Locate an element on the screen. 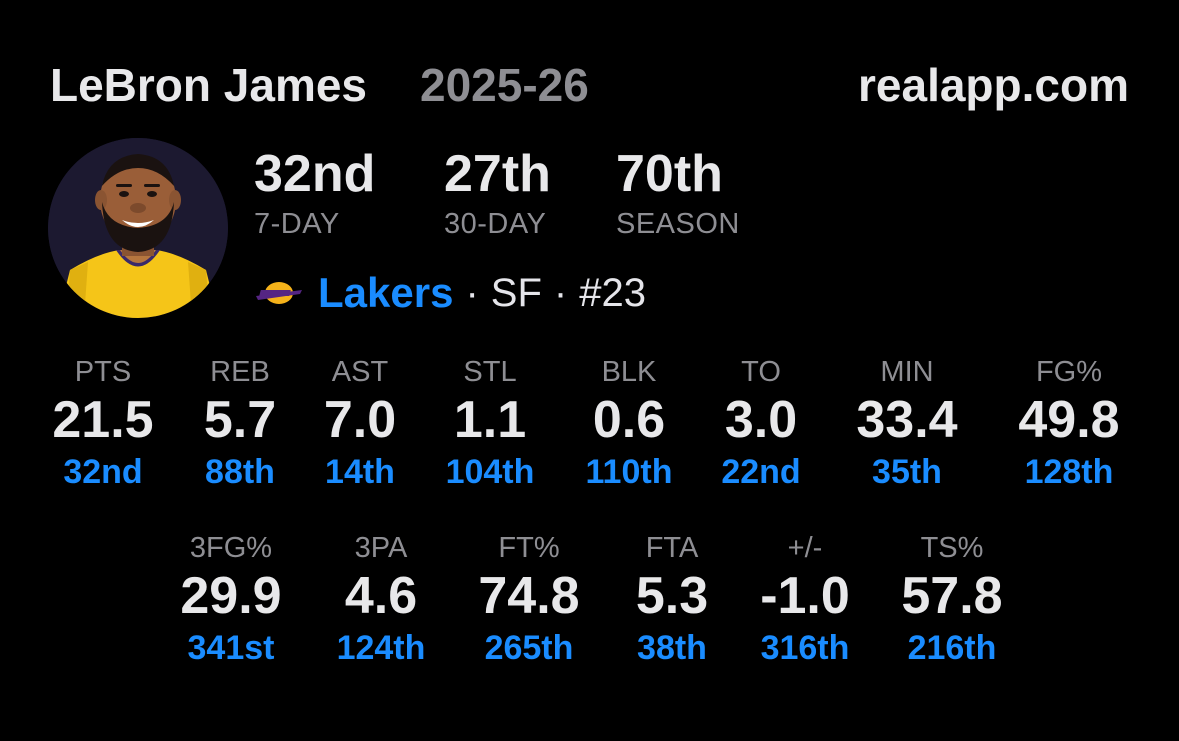  rank-label: SEASON is located at coordinates (678, 224).